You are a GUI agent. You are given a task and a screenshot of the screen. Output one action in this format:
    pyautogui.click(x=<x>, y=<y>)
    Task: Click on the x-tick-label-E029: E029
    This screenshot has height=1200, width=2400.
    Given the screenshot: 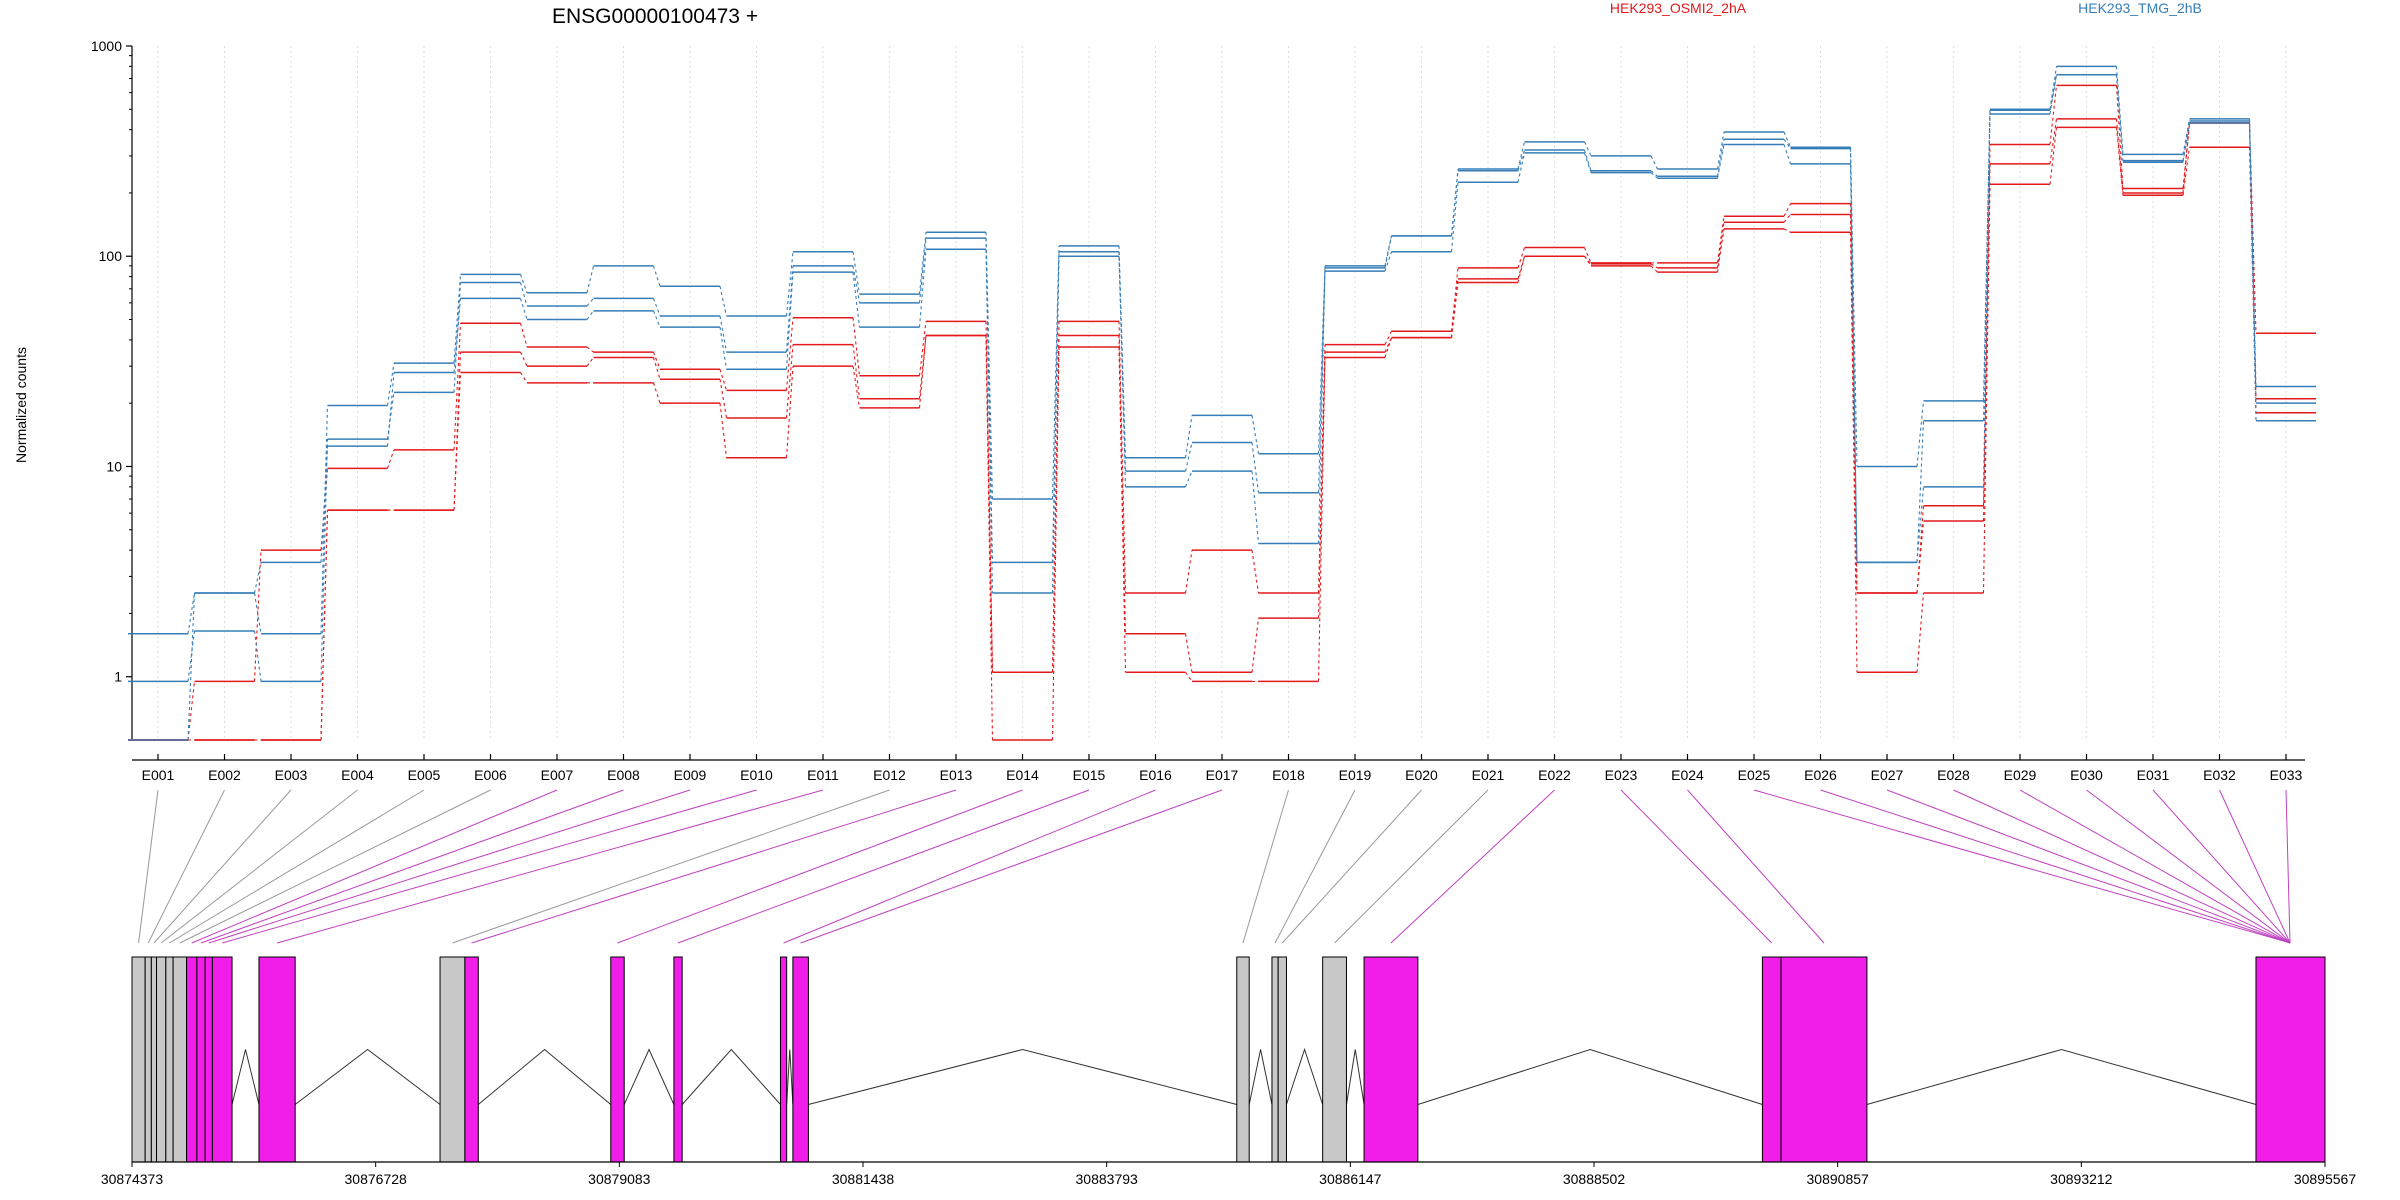 What is the action you would take?
    pyautogui.click(x=2020, y=775)
    